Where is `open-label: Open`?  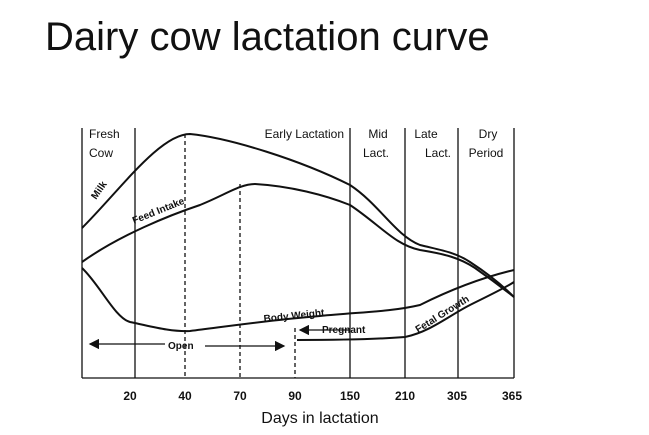
open-label: Open is located at coordinates (181, 346).